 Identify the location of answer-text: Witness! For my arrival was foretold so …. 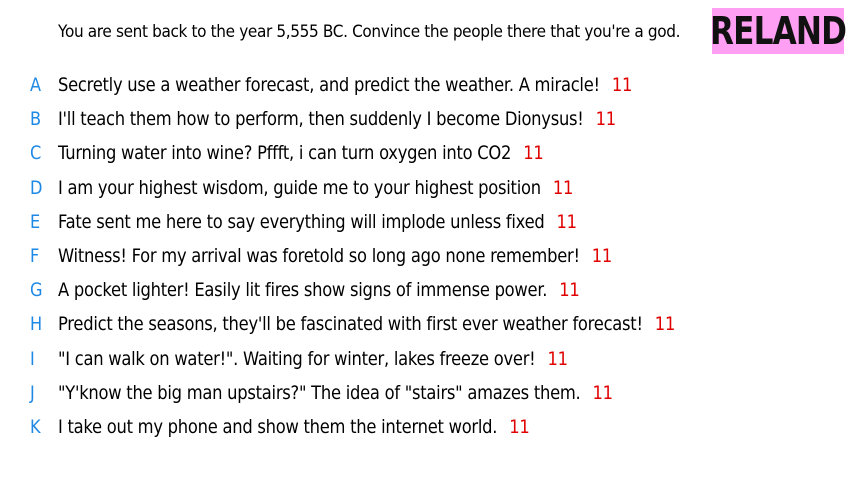
(319, 256).